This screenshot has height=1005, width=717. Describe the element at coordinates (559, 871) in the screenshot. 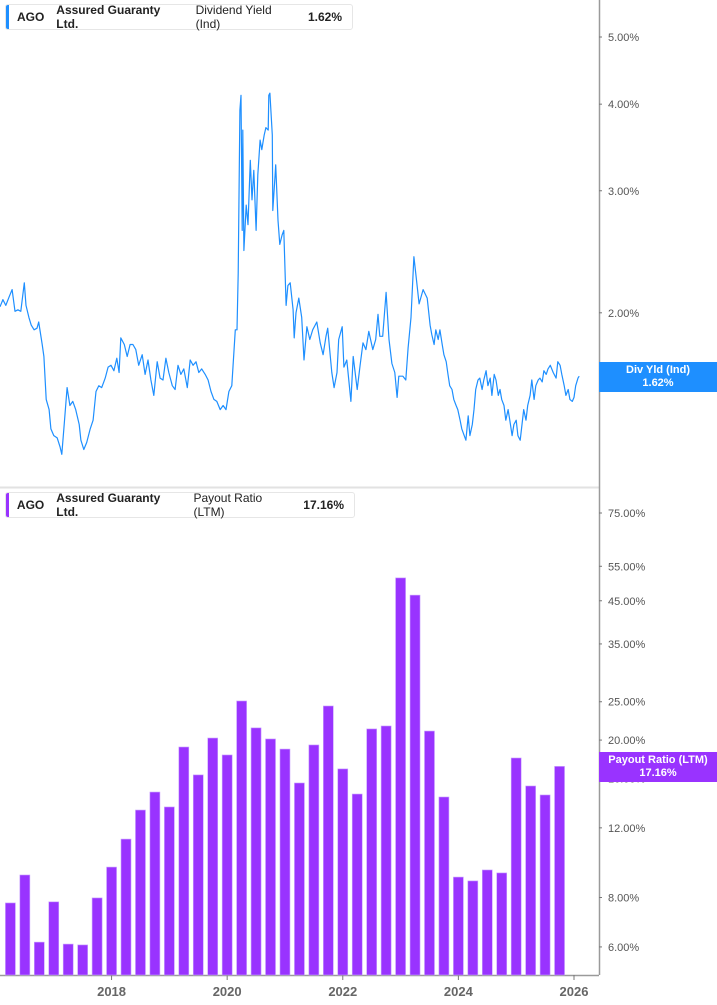

I see `payout-bar-2025-q3` at that location.